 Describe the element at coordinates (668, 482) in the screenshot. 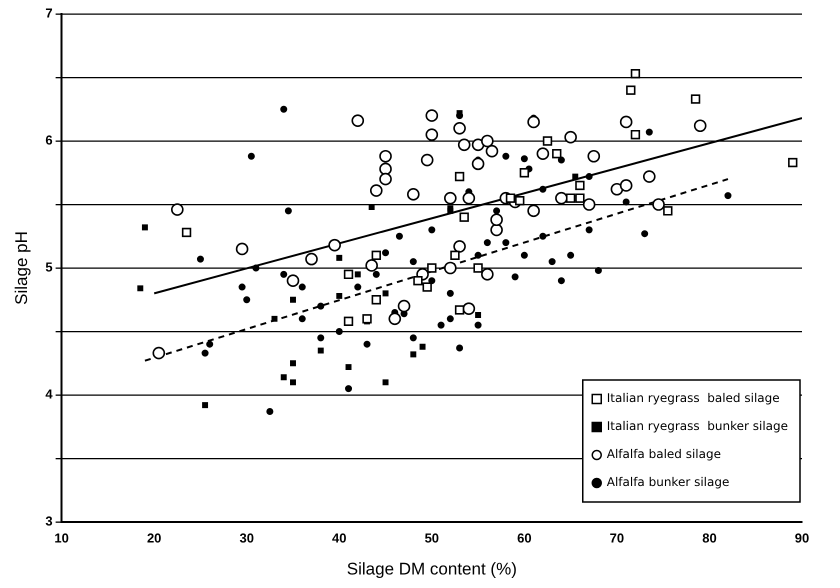

I see `legend-label: Alfalfa bunker silage` at that location.